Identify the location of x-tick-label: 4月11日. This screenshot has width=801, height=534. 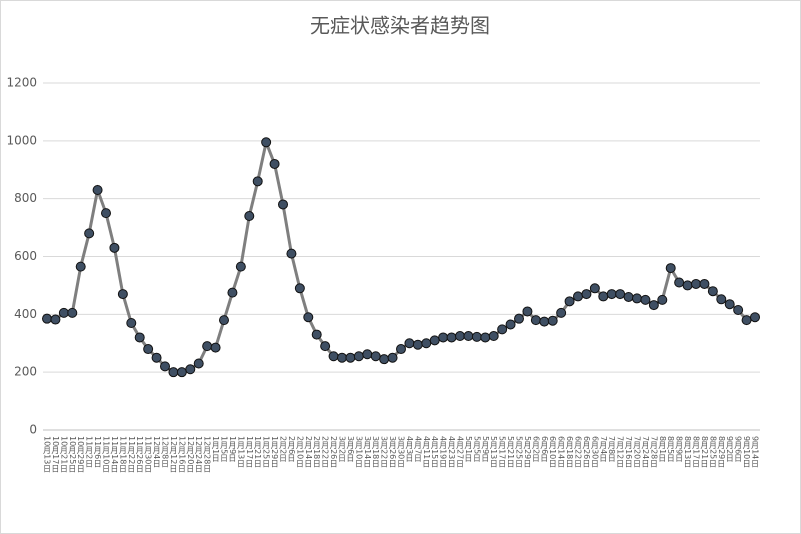
(426, 452).